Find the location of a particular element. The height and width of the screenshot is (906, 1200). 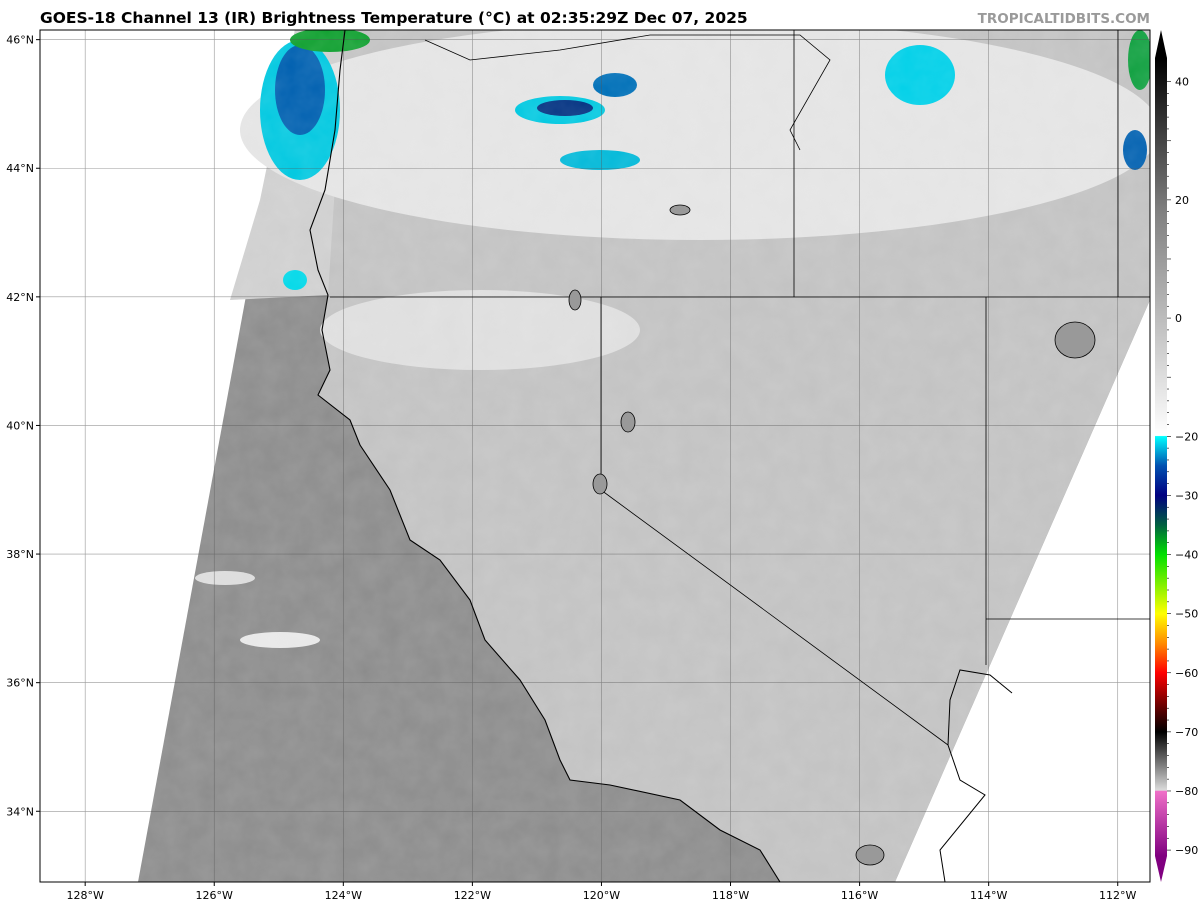

colorbar-label: 20 is located at coordinates (1182, 200).